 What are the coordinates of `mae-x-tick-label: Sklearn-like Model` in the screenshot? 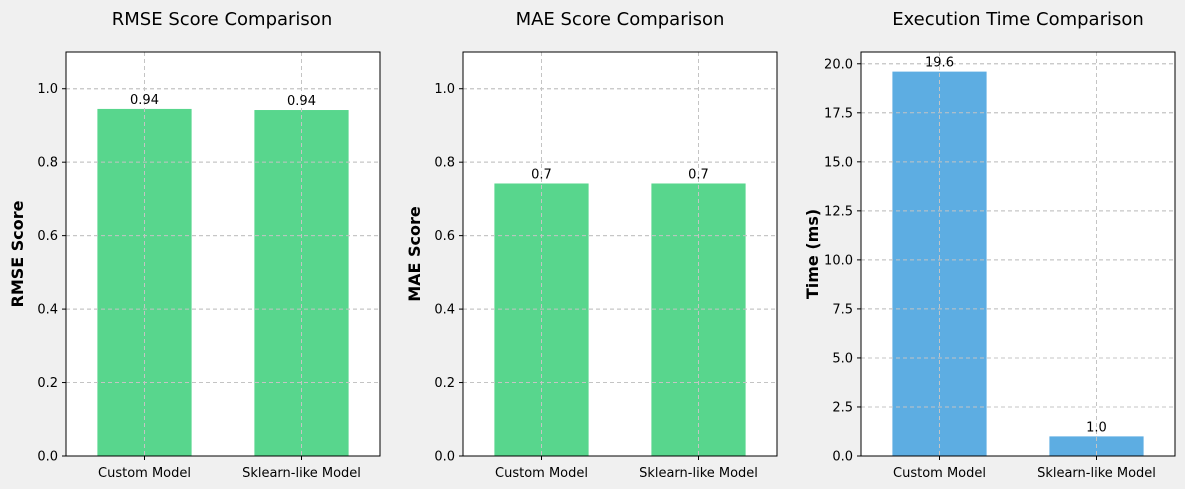 It's located at (698, 473).